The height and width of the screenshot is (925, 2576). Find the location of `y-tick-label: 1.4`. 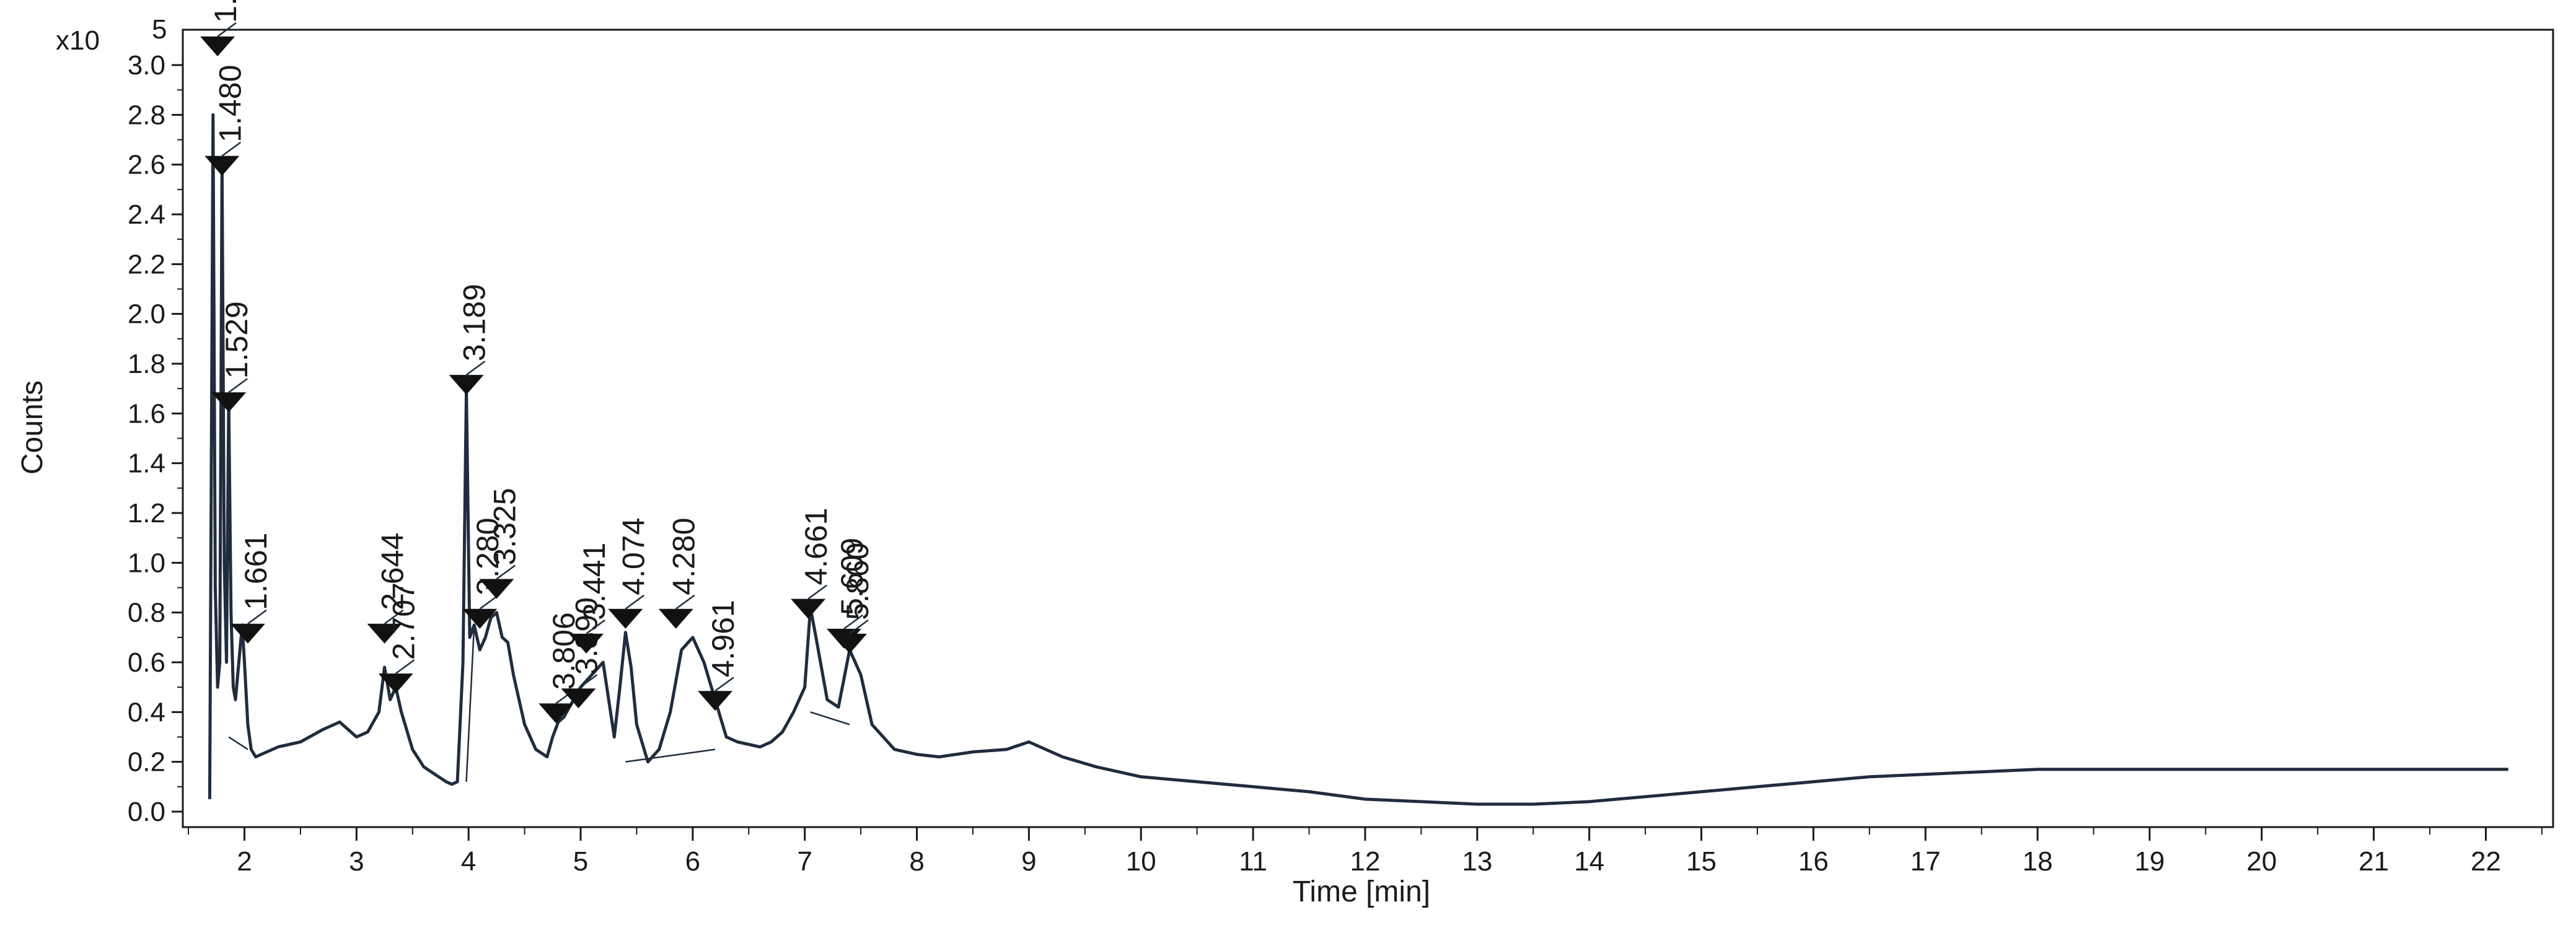

y-tick-label: 1.4 is located at coordinates (146, 464).